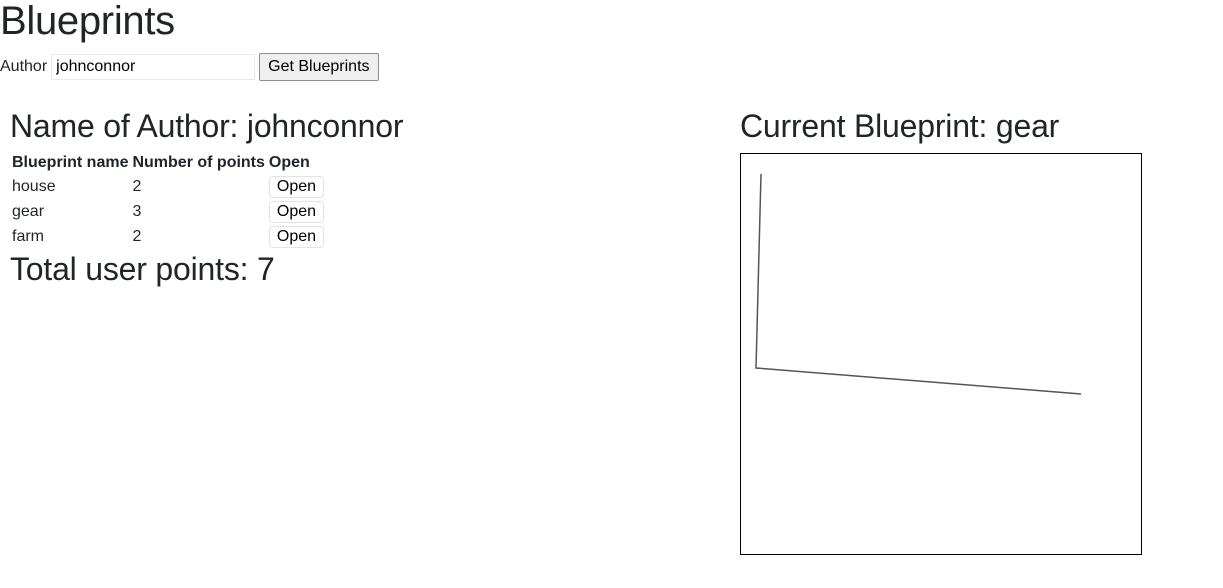 The image size is (1223, 588). I want to click on current-blueprint-heading: Current Blueprint: gear, so click(900, 126).